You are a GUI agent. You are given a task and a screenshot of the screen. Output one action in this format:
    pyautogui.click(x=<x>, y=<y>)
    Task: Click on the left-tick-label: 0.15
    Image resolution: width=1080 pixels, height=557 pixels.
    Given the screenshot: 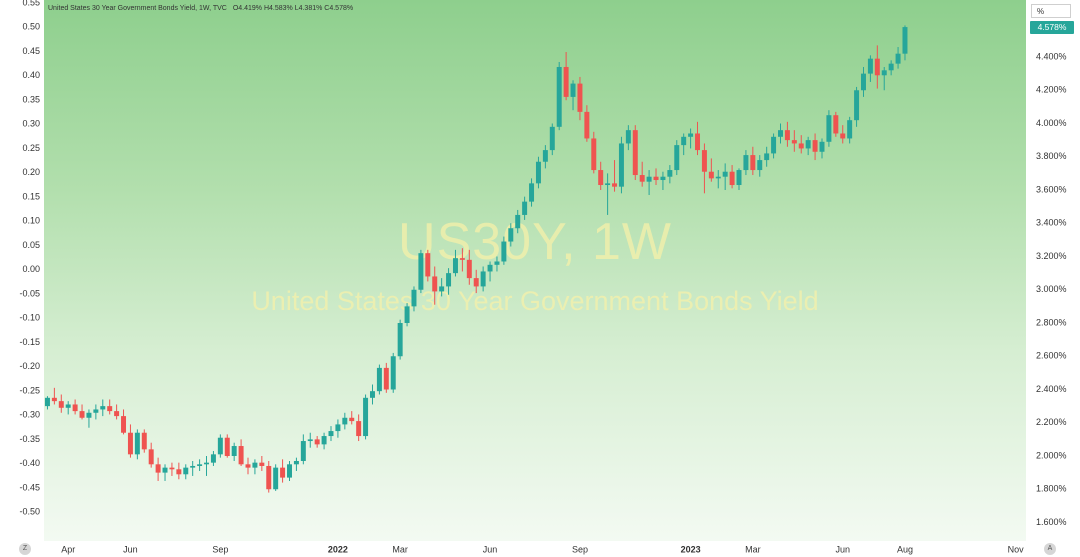 What is the action you would take?
    pyautogui.click(x=31, y=196)
    